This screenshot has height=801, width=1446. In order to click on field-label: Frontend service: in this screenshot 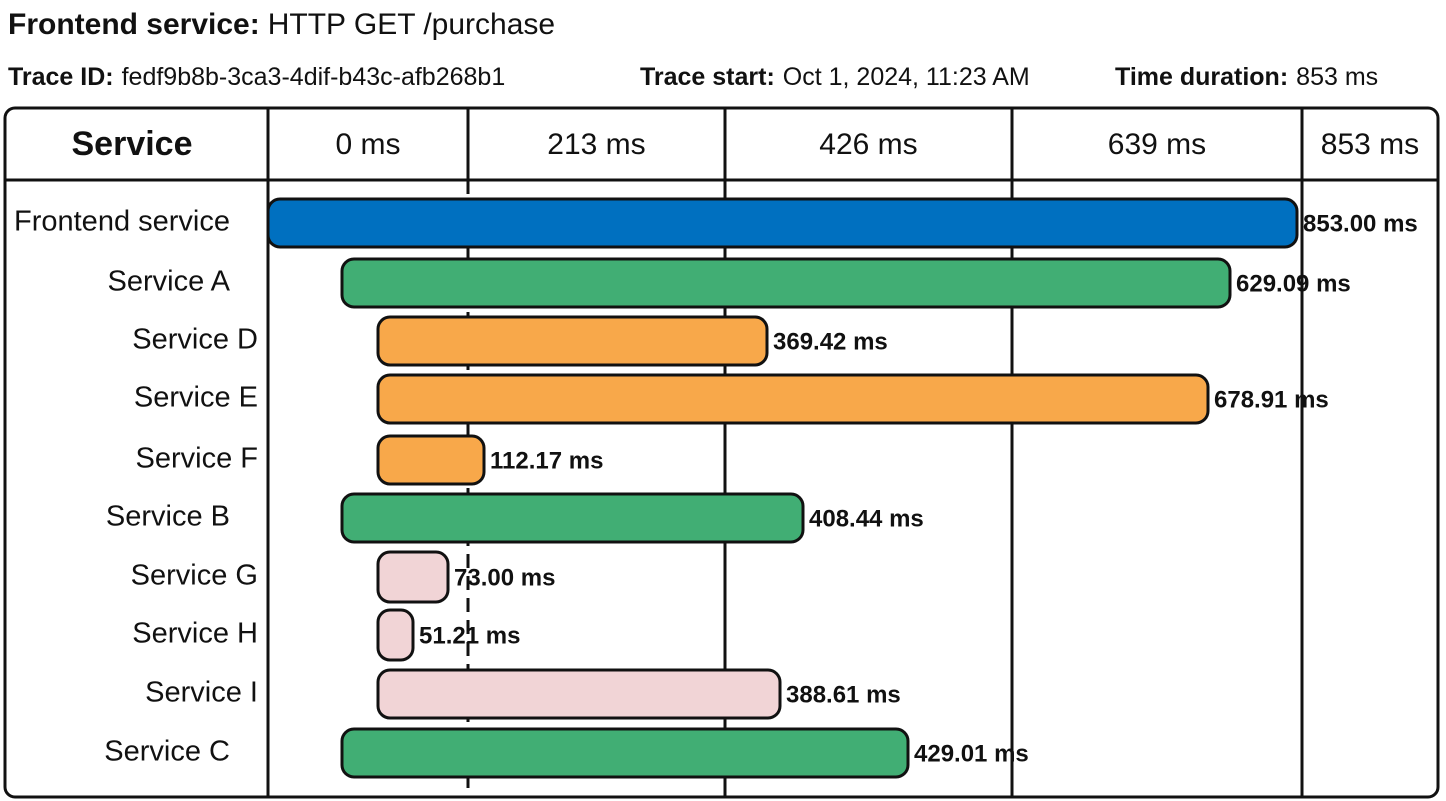, I will do `click(134, 24)`.